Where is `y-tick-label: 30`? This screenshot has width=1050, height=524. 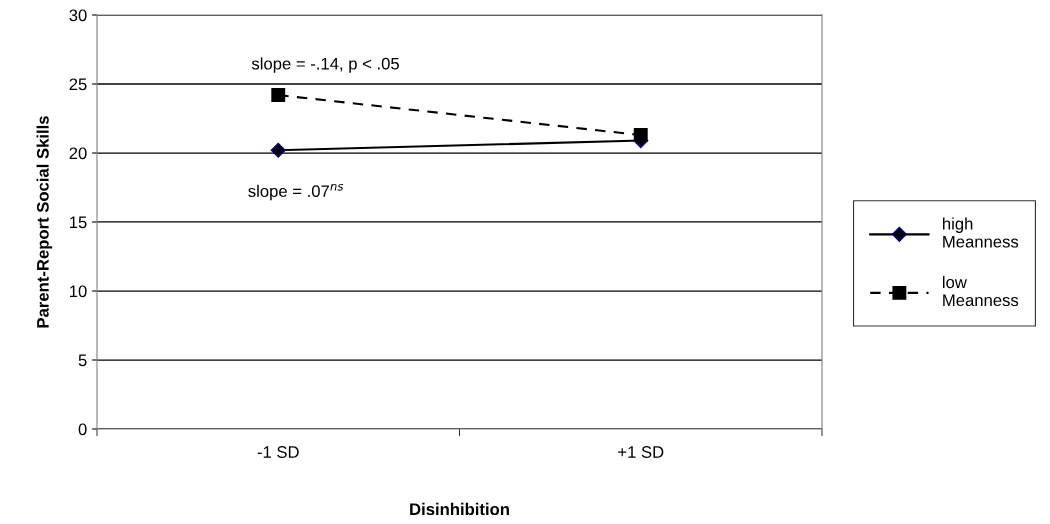 y-tick-label: 30 is located at coordinates (78, 15).